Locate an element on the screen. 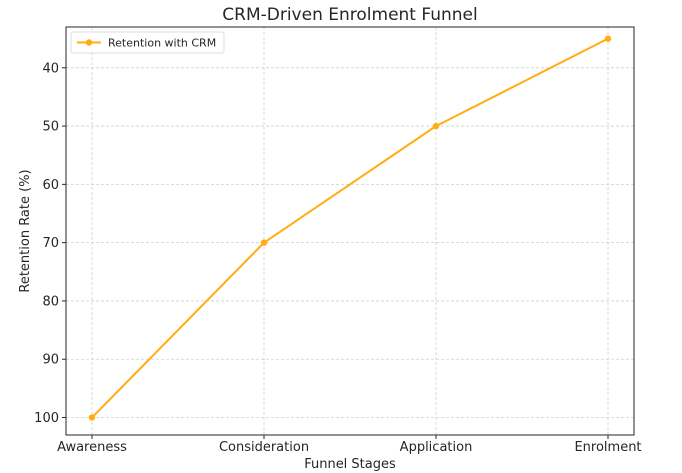 The image size is (682, 473). legend: Retention with CRM is located at coordinates (147, 42).